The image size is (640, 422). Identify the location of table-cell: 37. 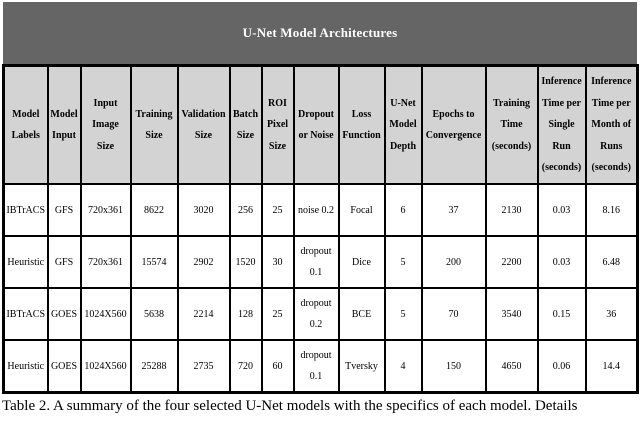
(453, 210).